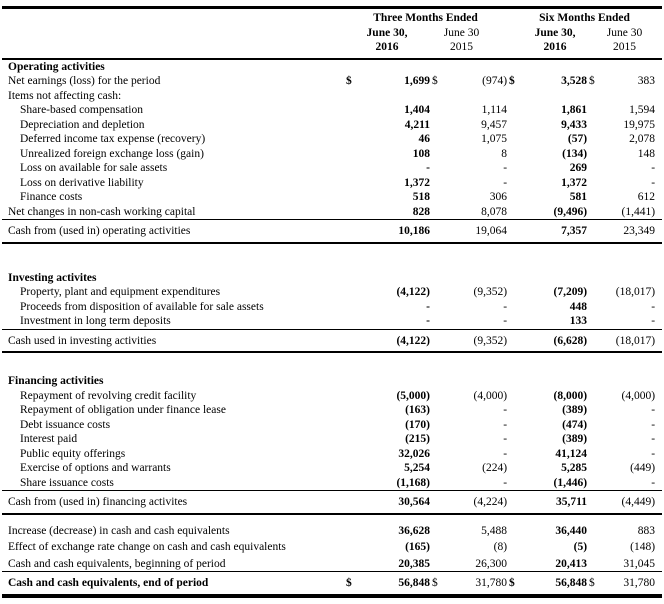  What do you see at coordinates (395, 96) in the screenshot?
I see `value-cell` at bounding box center [395, 96].